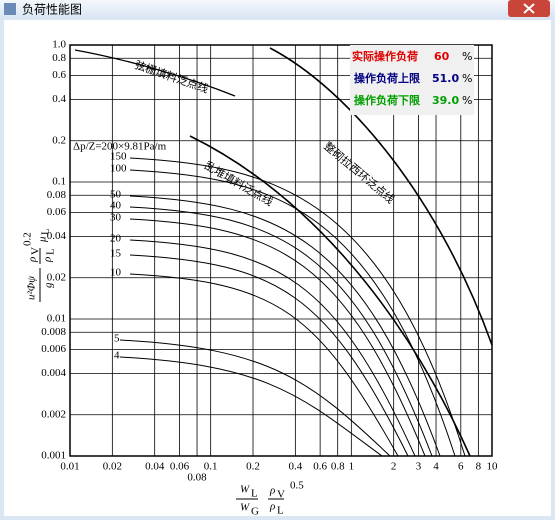  Describe the element at coordinates (120, 147) in the screenshot. I see `curve-label: Δp/Z=200×9.81Pa/m` at that location.